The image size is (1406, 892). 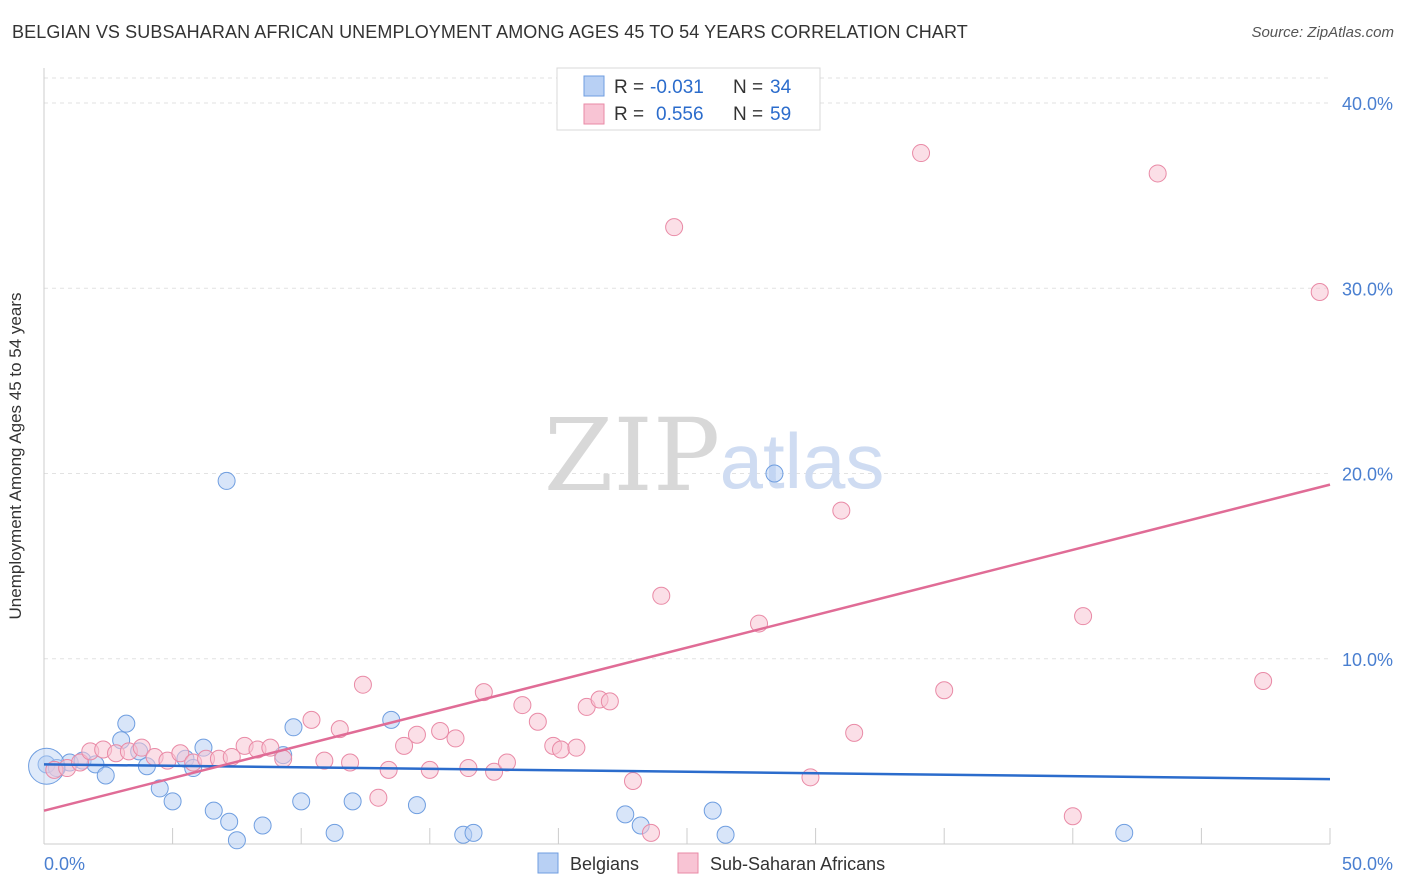 I want to click on legend-r-label-1: R =, so click(x=629, y=87).